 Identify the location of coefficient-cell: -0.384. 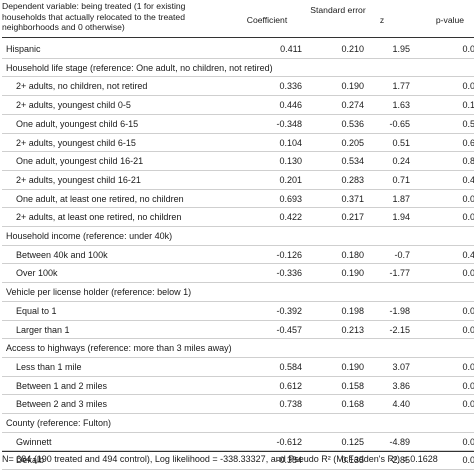
(289, 460).